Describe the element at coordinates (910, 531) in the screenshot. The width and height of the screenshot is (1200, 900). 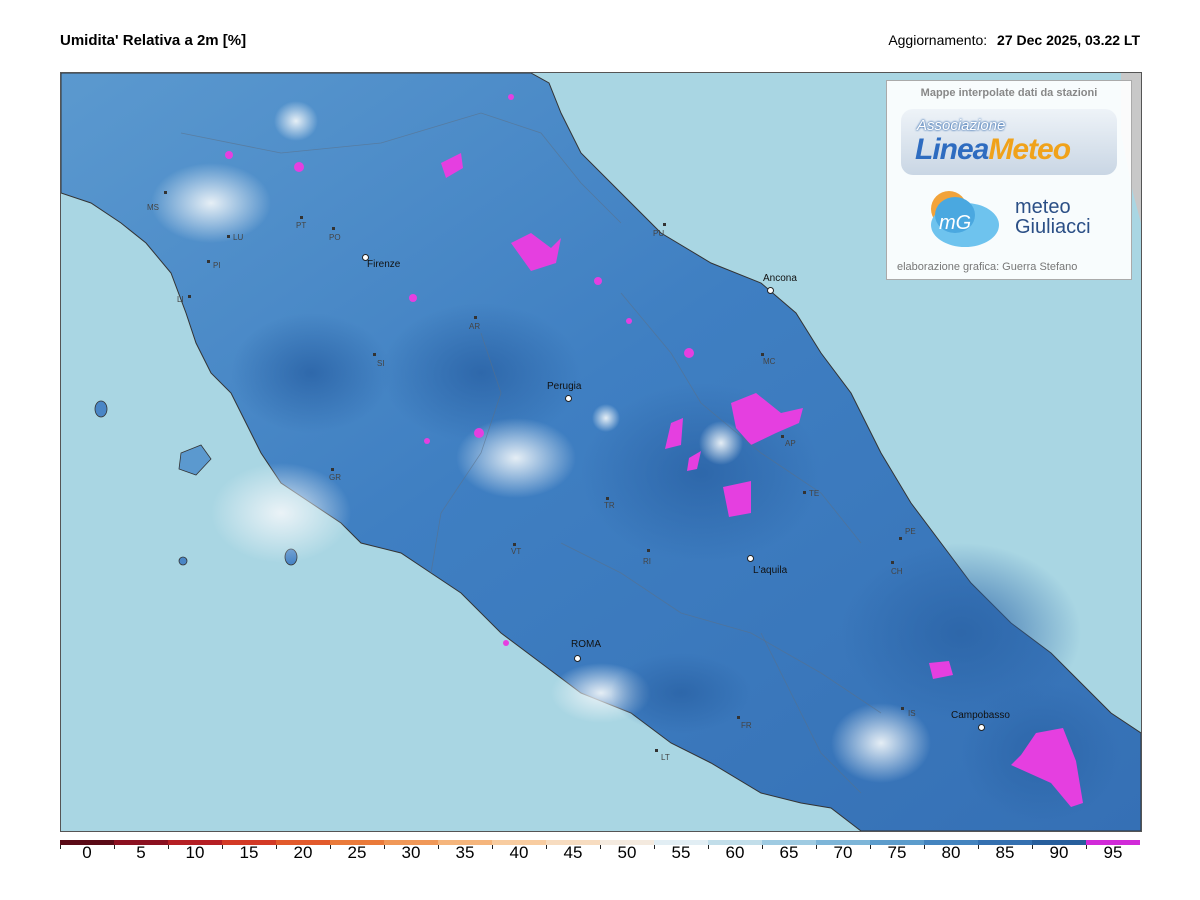
I see `prov-label: PE` at that location.